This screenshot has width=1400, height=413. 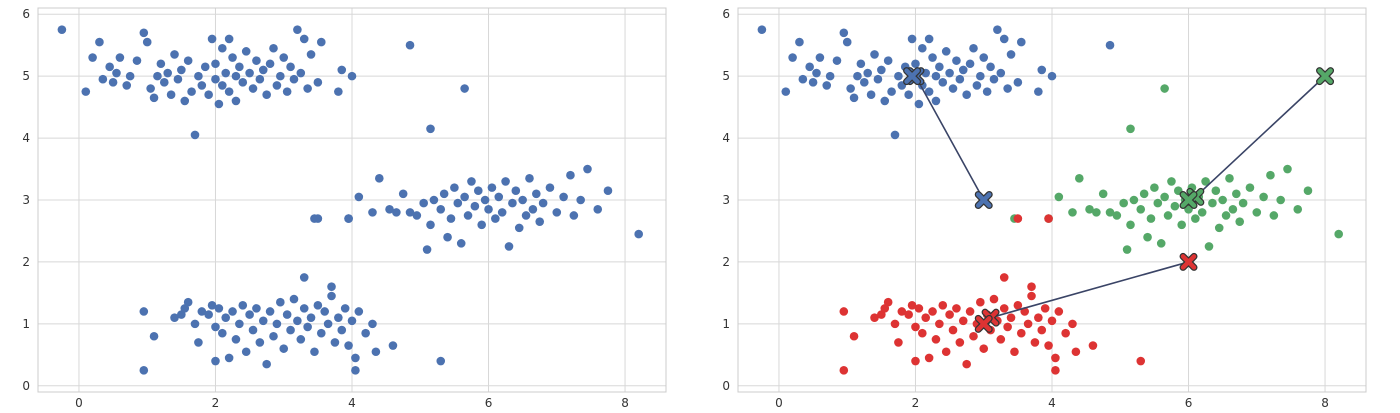 What do you see at coordinates (726, 262) in the screenshot?
I see `y-tick-label: 2` at bounding box center [726, 262].